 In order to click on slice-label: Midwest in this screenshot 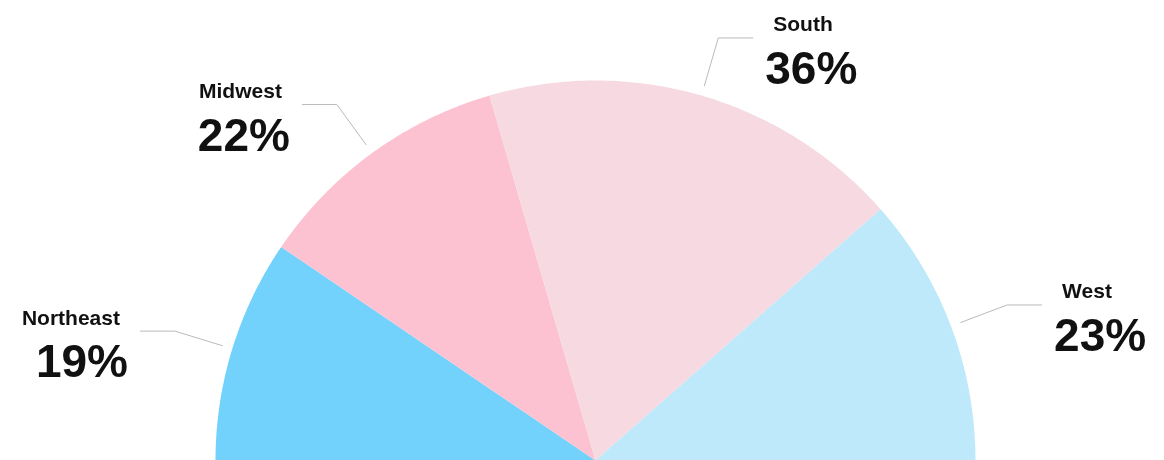, I will do `click(240, 91)`.